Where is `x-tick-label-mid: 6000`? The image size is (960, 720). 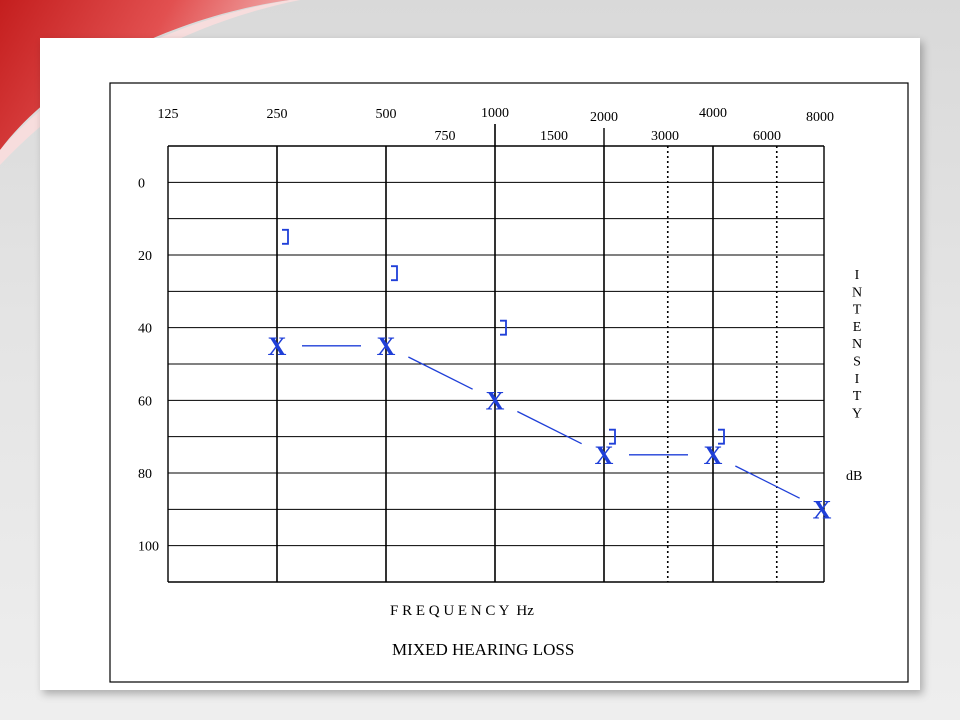
x-tick-label-mid: 6000 is located at coordinates (767, 136).